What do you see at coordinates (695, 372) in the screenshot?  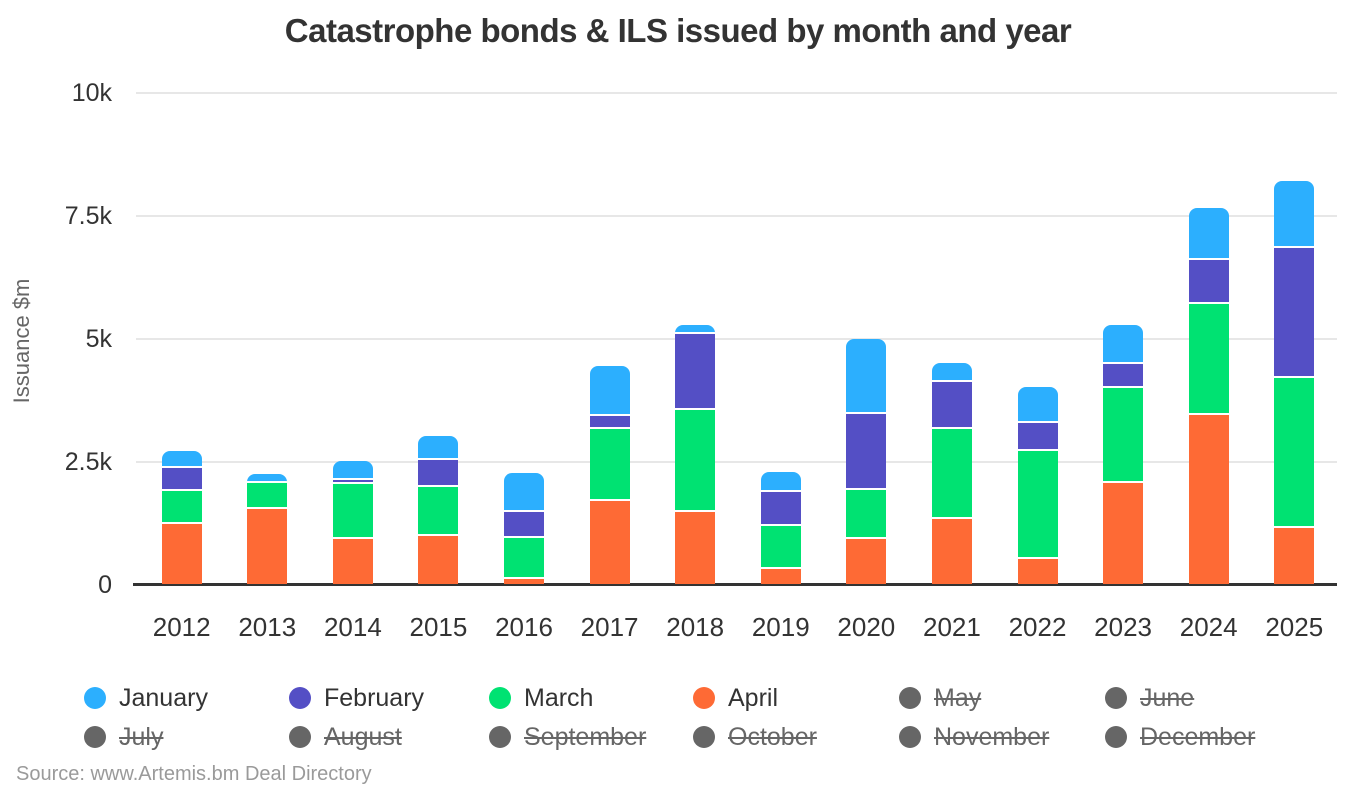 I see `bar-segment-february-2018` at bounding box center [695, 372].